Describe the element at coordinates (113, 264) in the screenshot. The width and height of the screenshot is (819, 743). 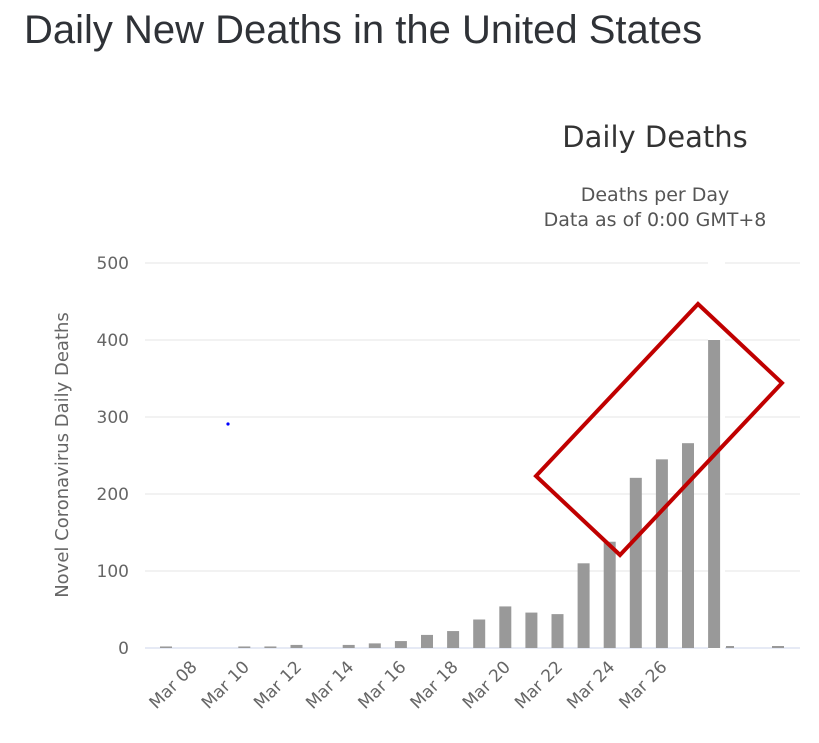
I see `y-tick-label: 500` at that location.